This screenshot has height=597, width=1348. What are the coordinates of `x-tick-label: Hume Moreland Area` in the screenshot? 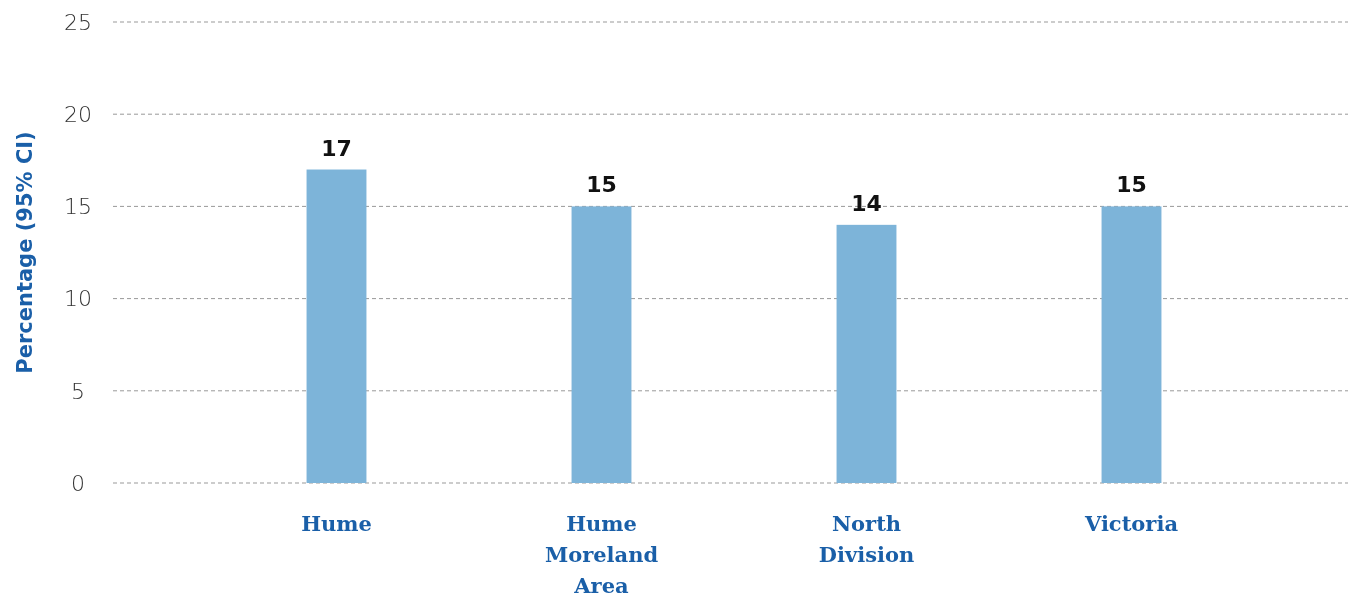 It's located at (601, 554).